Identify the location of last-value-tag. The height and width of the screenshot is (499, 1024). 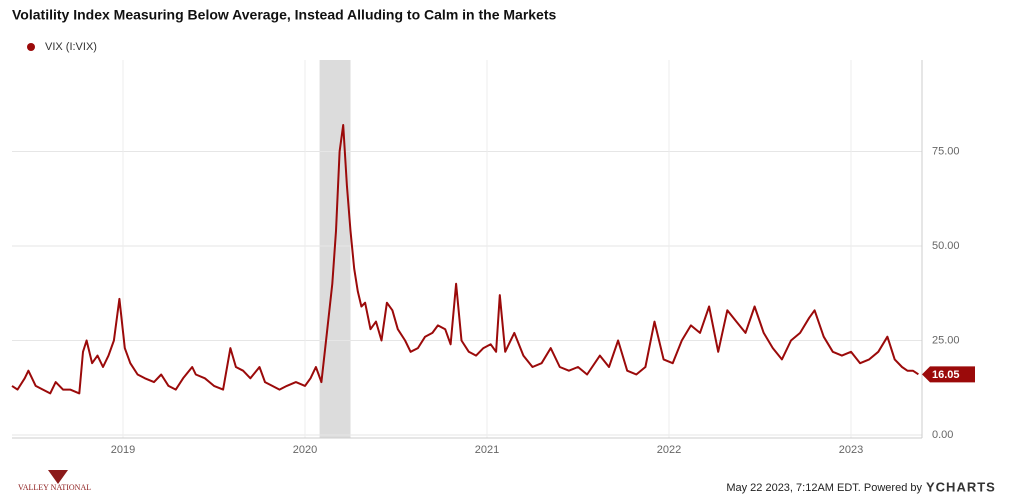
(948, 374).